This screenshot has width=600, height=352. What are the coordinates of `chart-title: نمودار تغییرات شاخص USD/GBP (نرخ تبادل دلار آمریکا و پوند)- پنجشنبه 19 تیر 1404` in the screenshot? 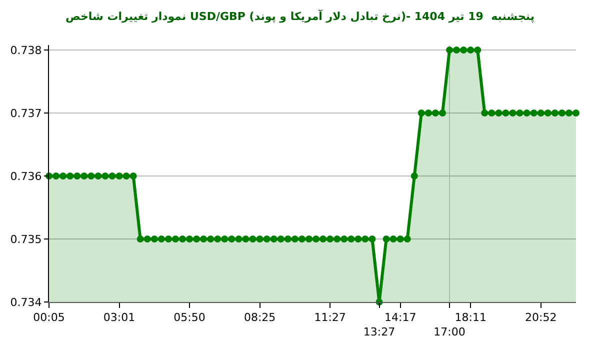 It's located at (300, 16).